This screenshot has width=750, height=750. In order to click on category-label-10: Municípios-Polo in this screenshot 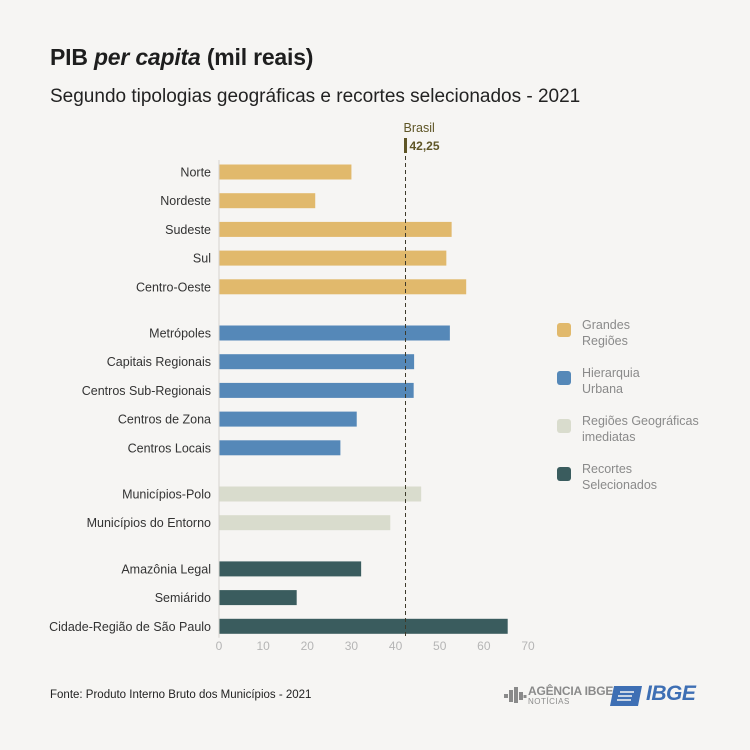, I will do `click(166, 495)`.